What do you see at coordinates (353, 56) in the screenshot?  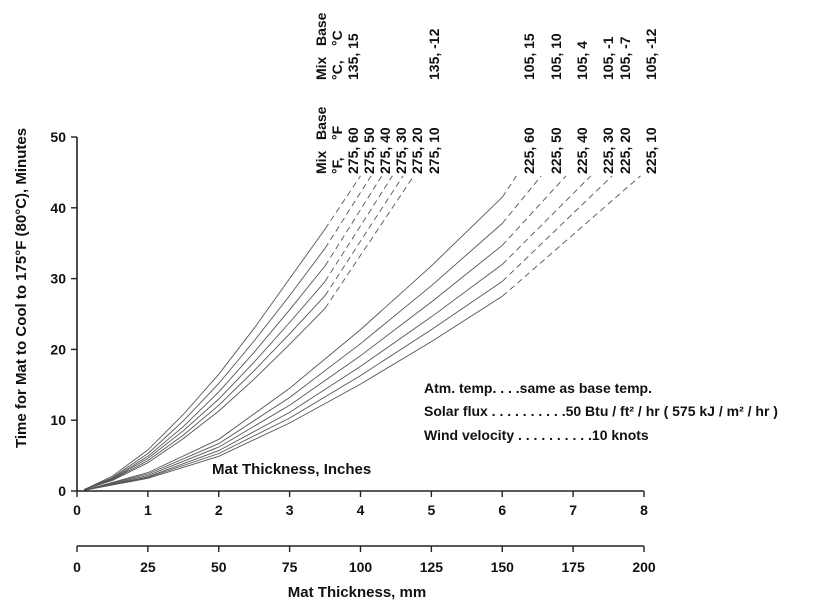 I see `series-label-c: 135, 15` at bounding box center [353, 56].